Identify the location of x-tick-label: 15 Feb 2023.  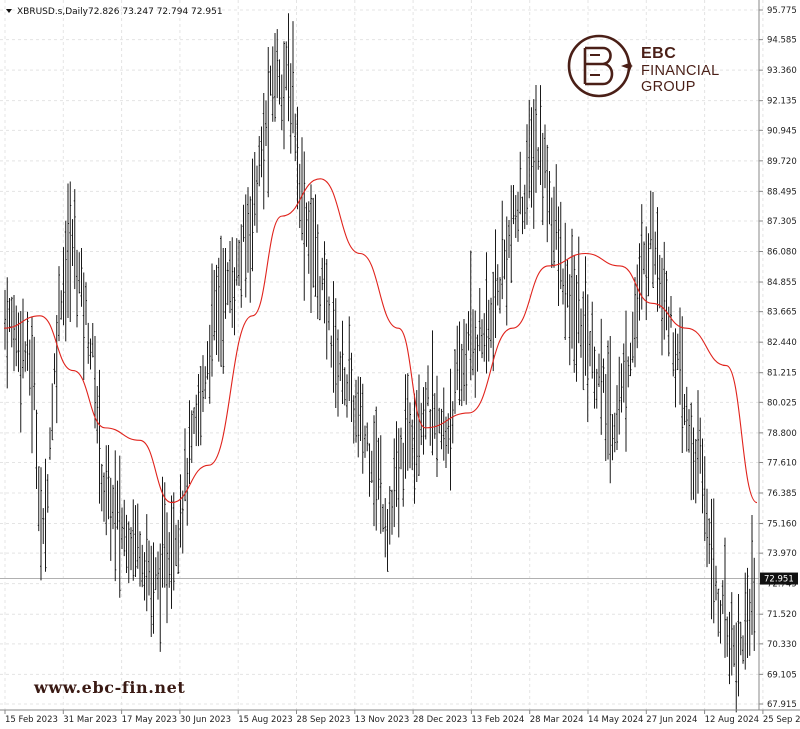
(31, 720).